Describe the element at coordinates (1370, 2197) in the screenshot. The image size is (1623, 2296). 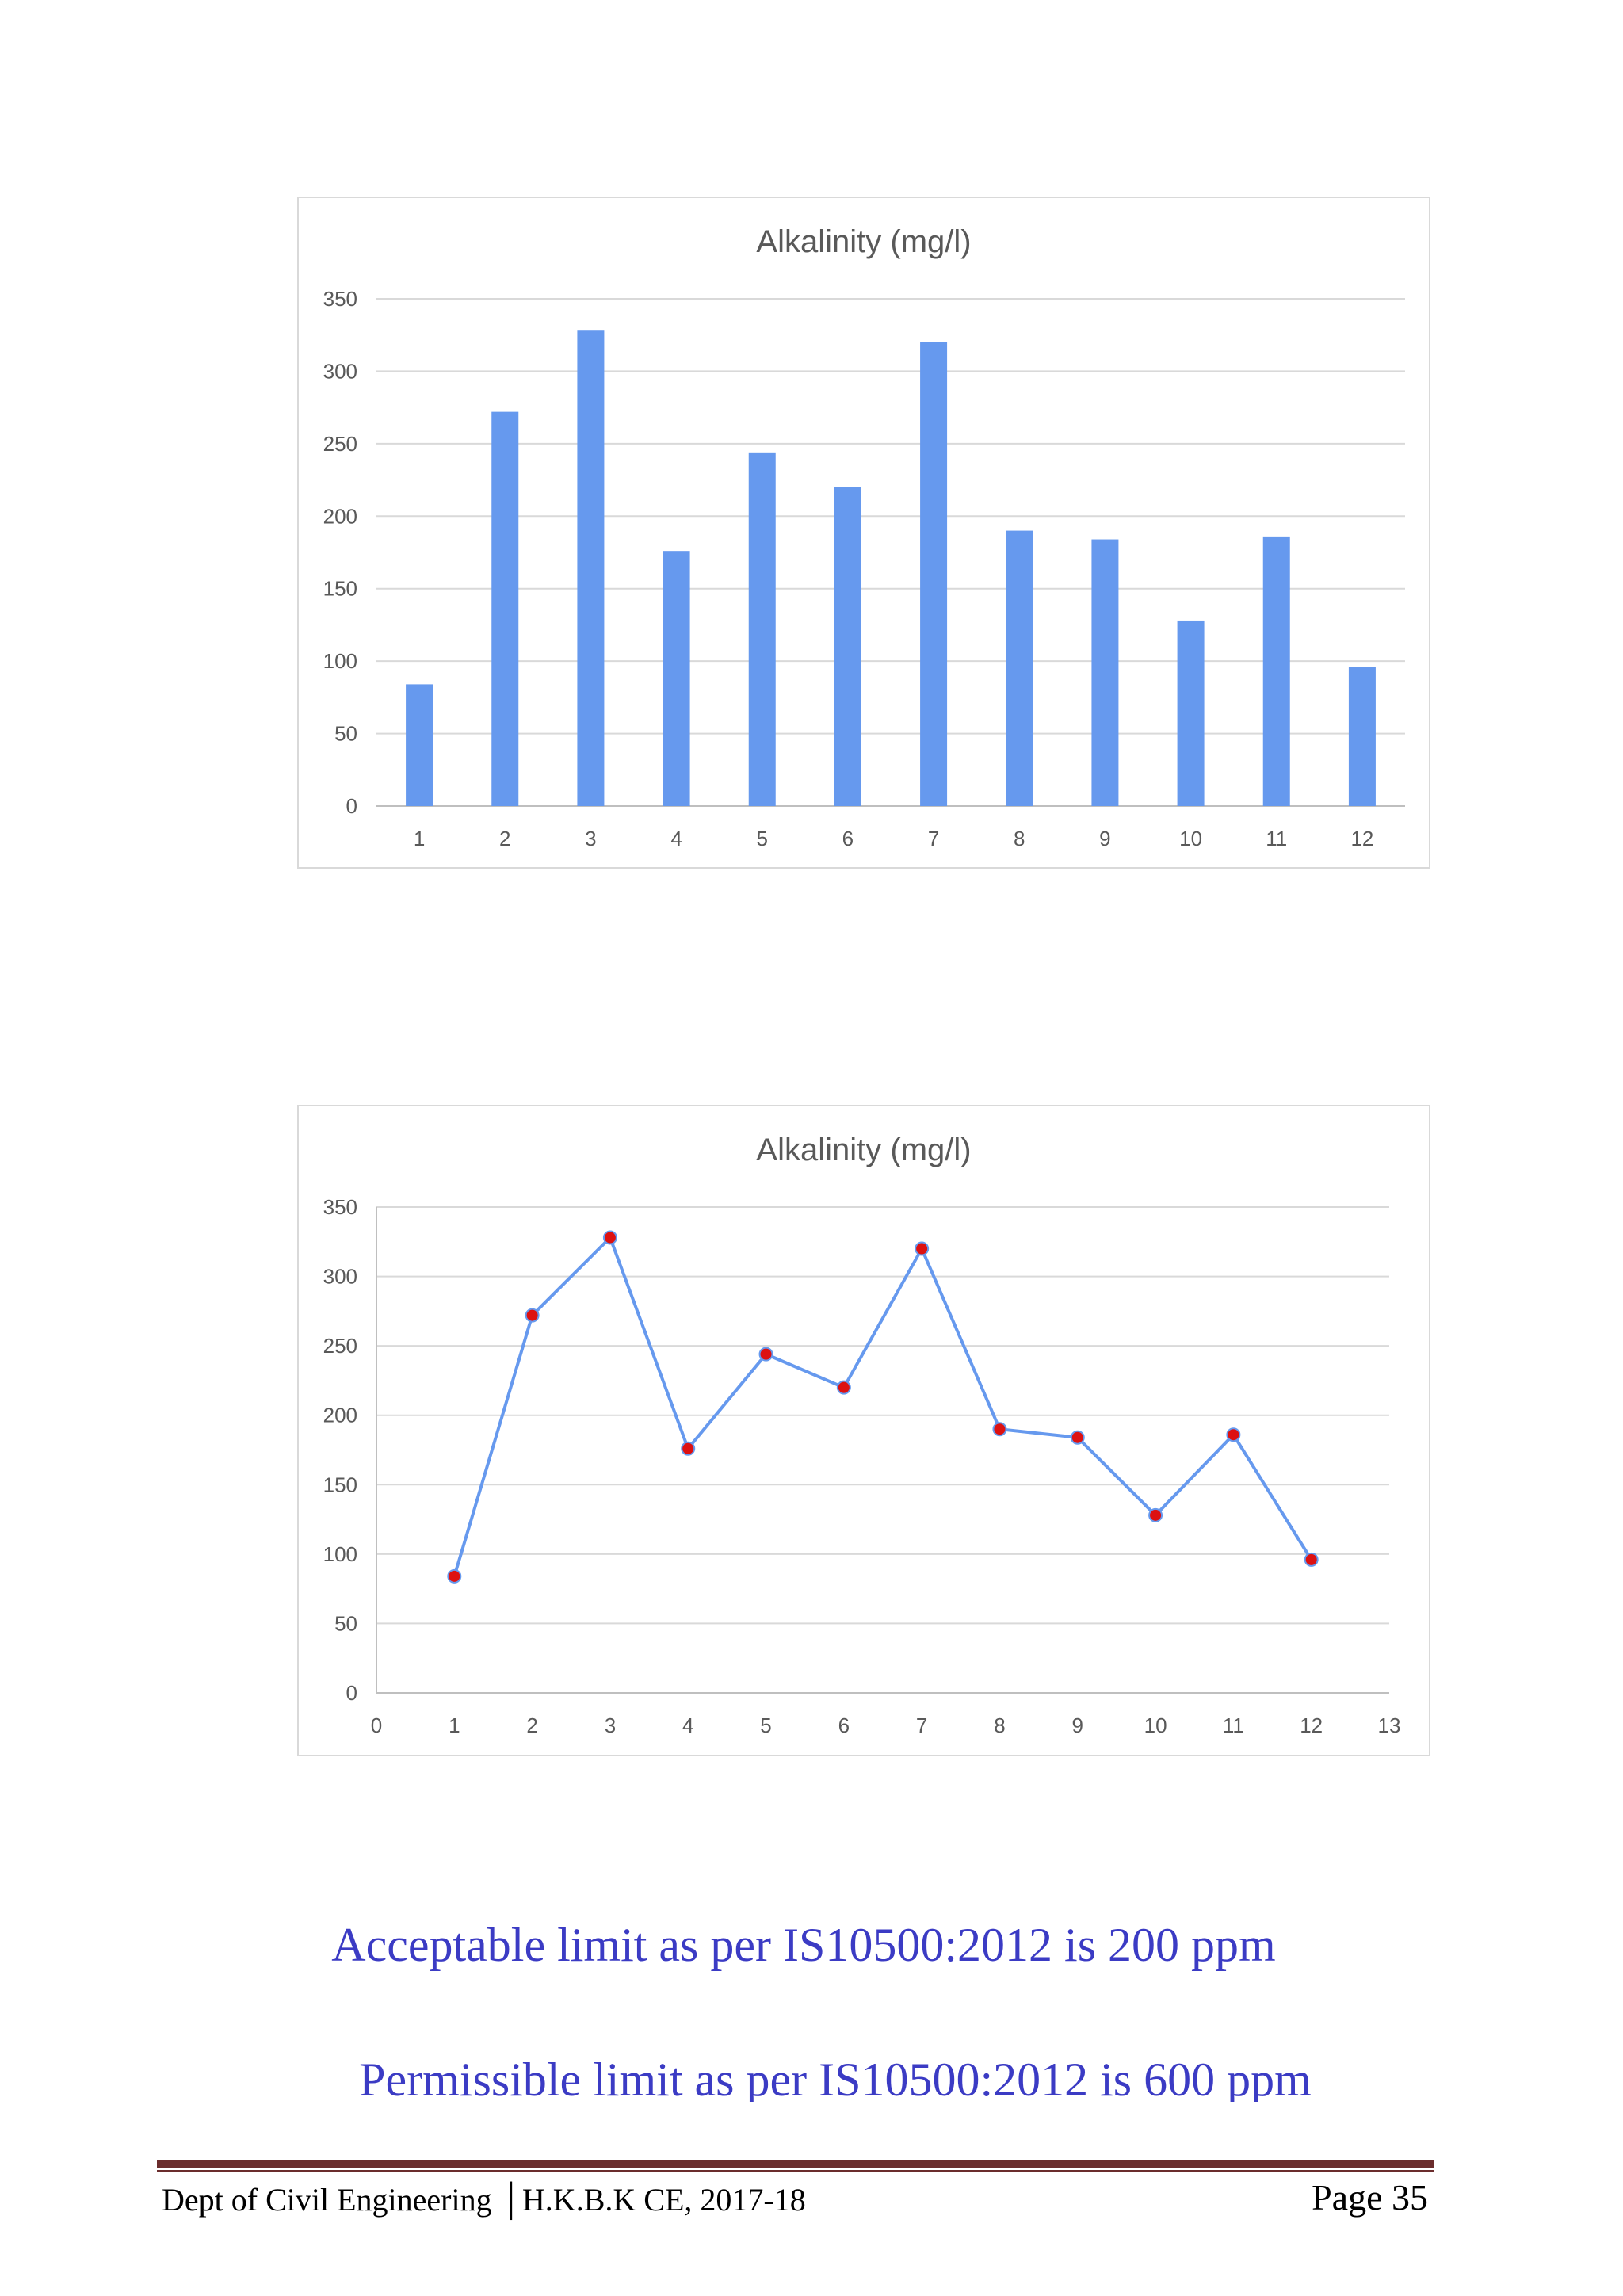
I see `page-number: Page 35` at that location.